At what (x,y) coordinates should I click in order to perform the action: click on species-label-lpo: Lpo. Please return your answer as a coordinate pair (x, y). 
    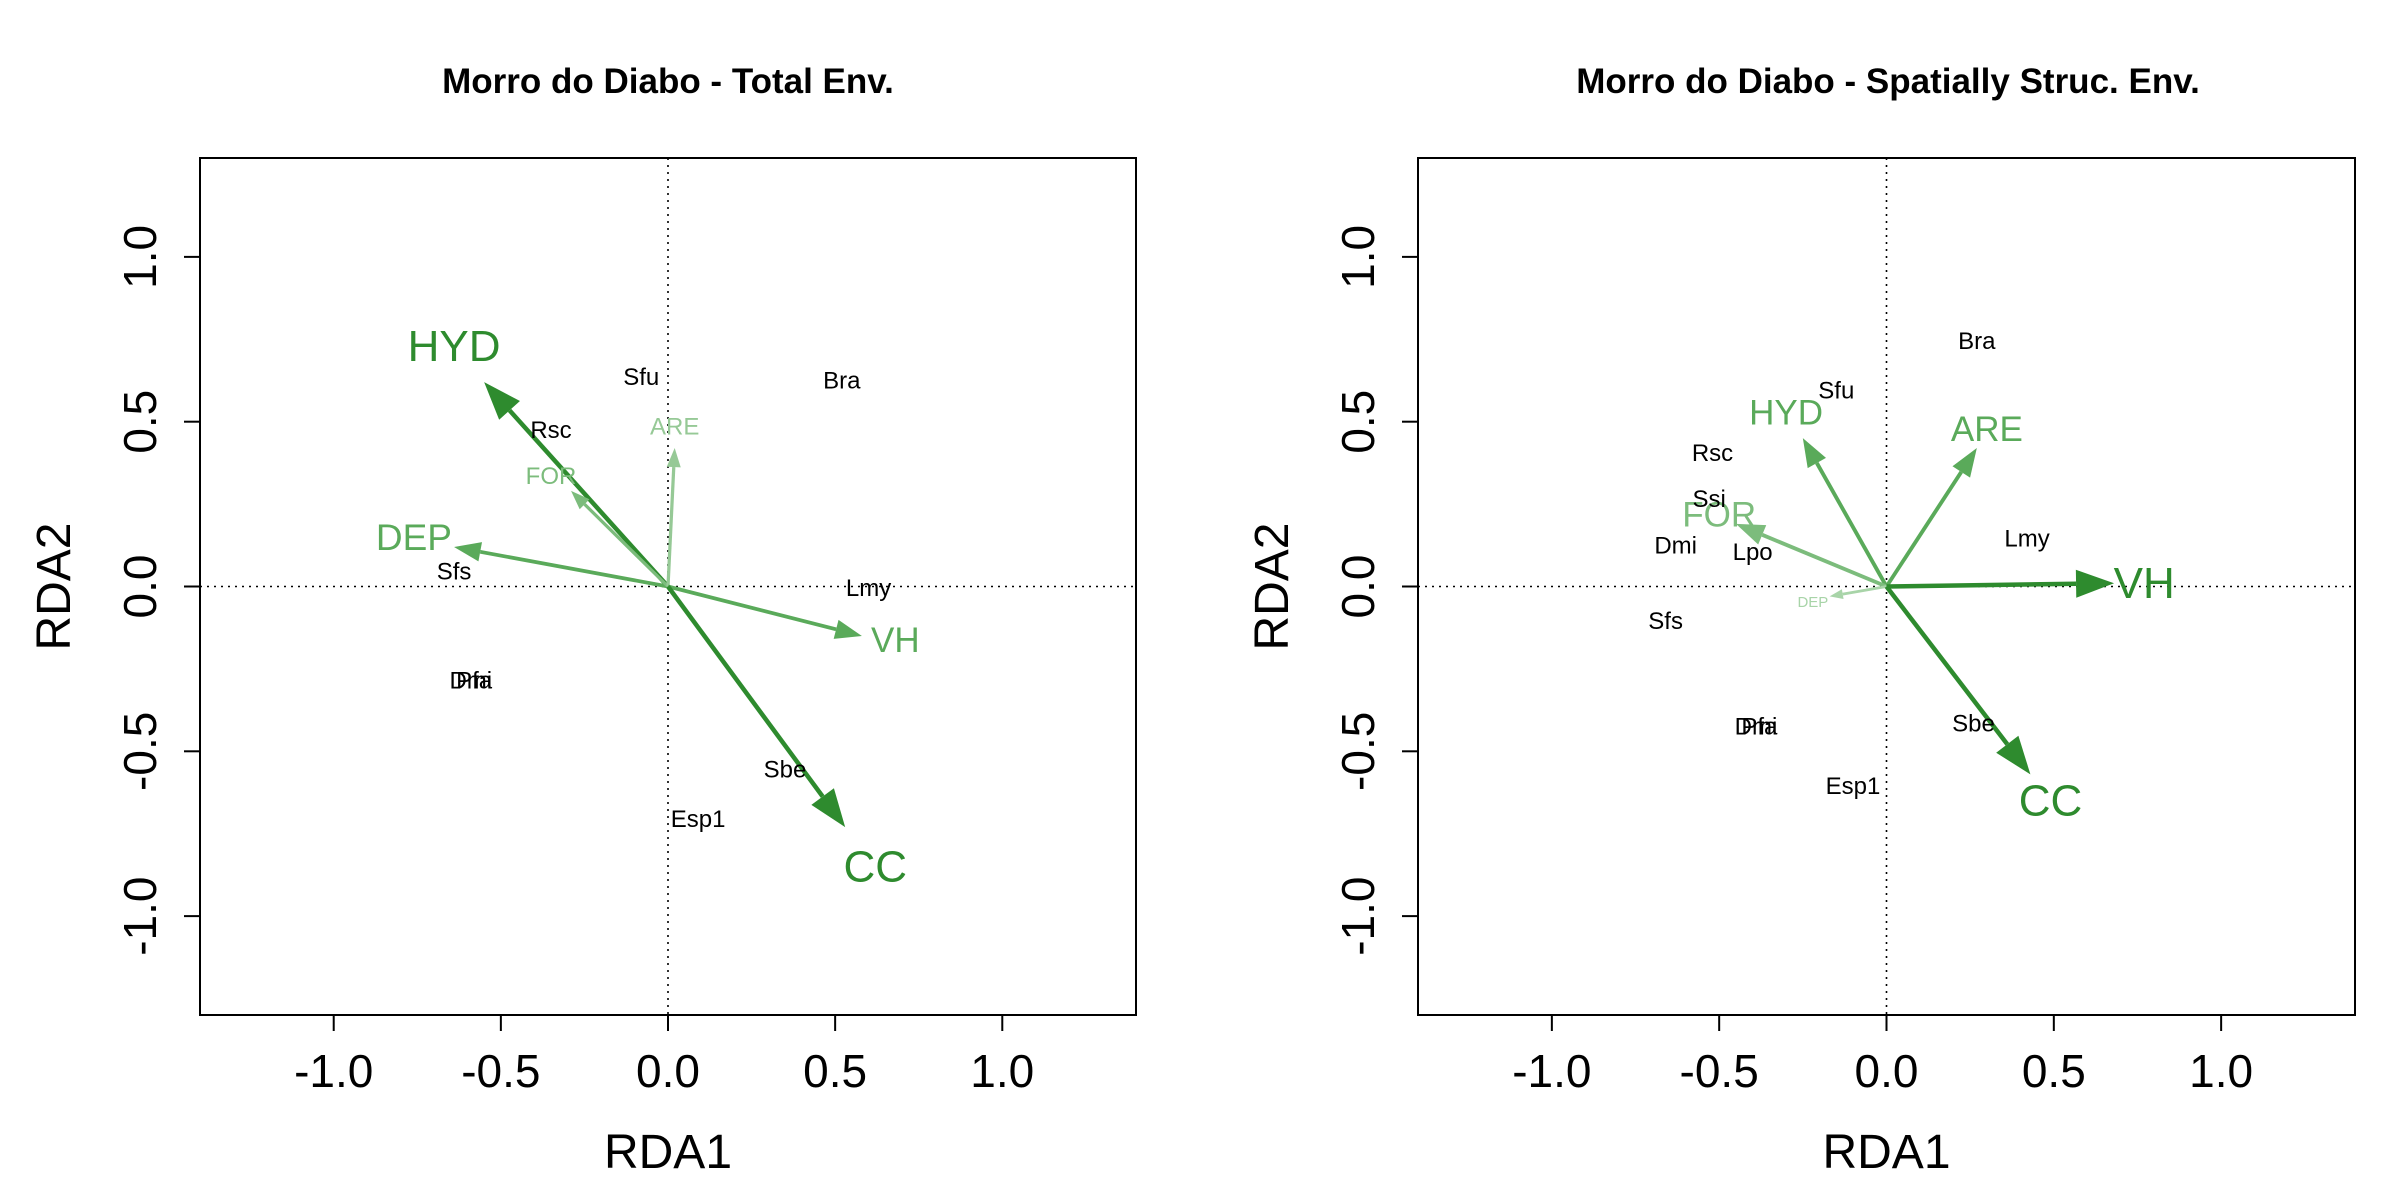
    Looking at the image, I should click on (1753, 552).